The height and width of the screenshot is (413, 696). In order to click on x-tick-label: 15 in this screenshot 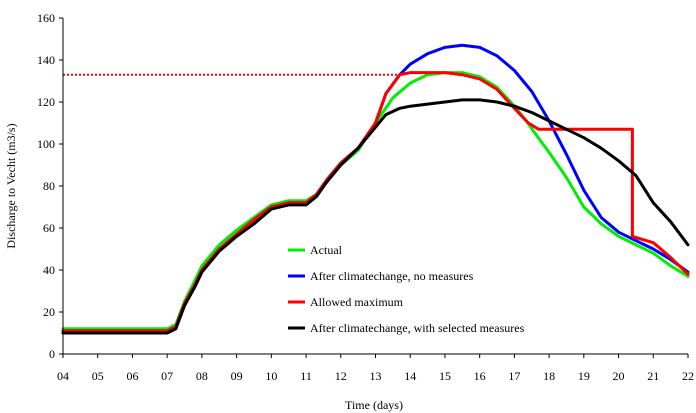, I will do `click(445, 376)`.